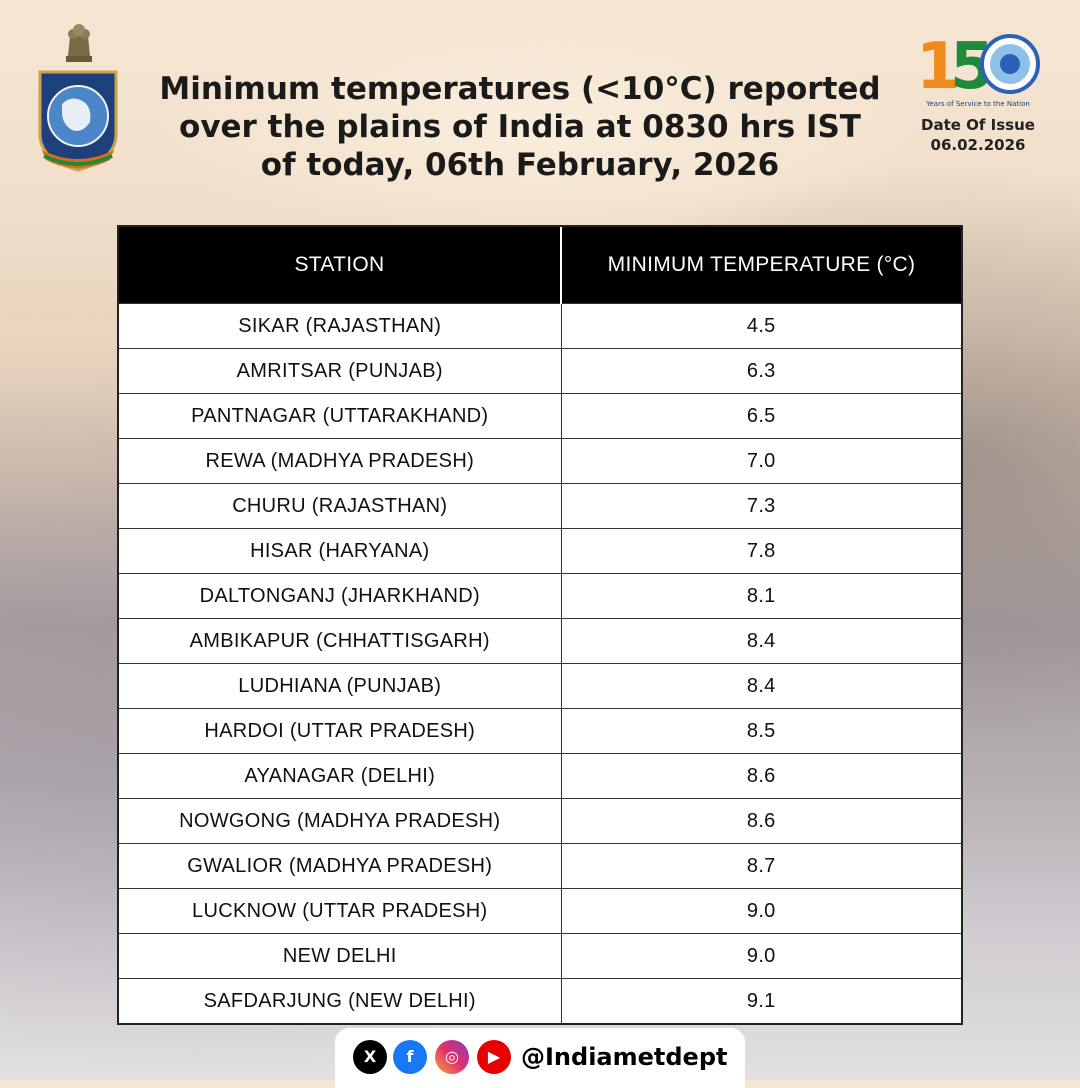 This screenshot has height=1088, width=1080. Describe the element at coordinates (340, 956) in the screenshot. I see `station-cell: NEW DELHI` at that location.